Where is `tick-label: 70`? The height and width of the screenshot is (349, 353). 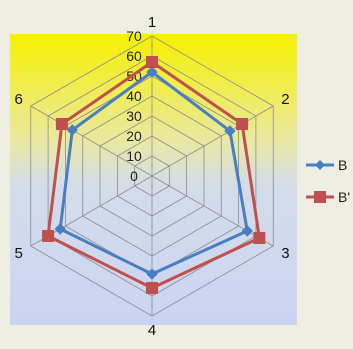
tick-label: 70 is located at coordinates (134, 36).